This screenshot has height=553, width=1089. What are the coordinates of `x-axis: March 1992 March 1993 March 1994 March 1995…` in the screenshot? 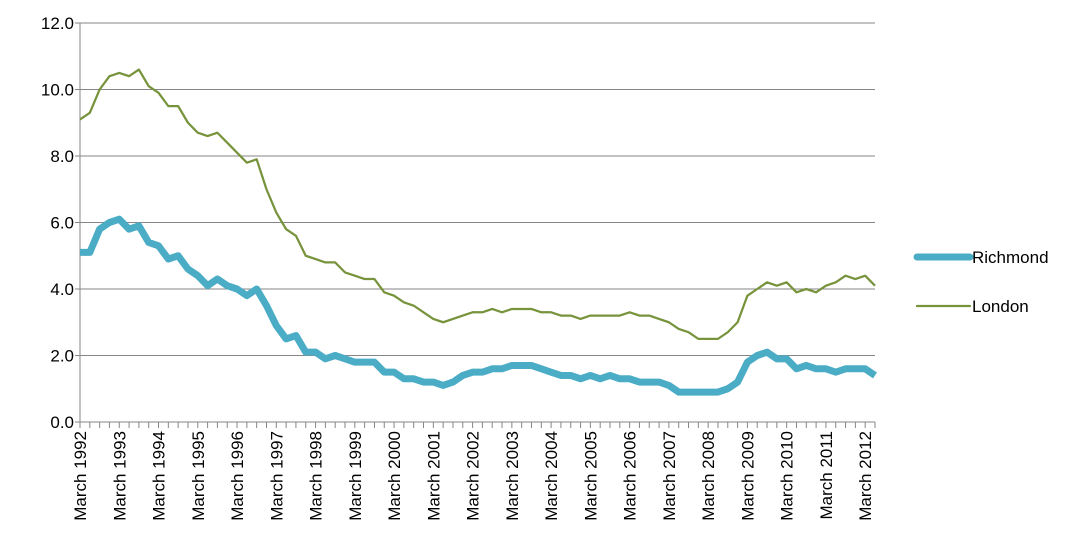 It's located at (473, 471).